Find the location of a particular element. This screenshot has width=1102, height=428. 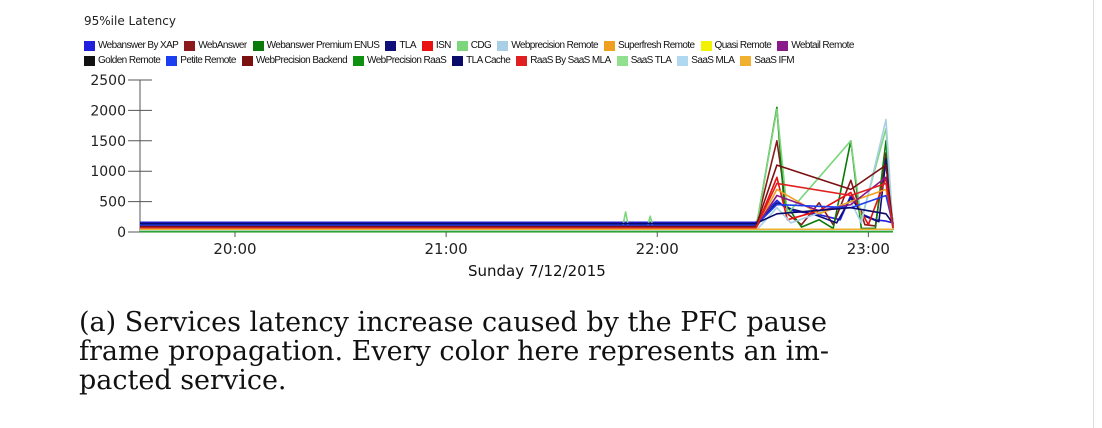

legend-label: Webtail Remote is located at coordinates (822, 45).